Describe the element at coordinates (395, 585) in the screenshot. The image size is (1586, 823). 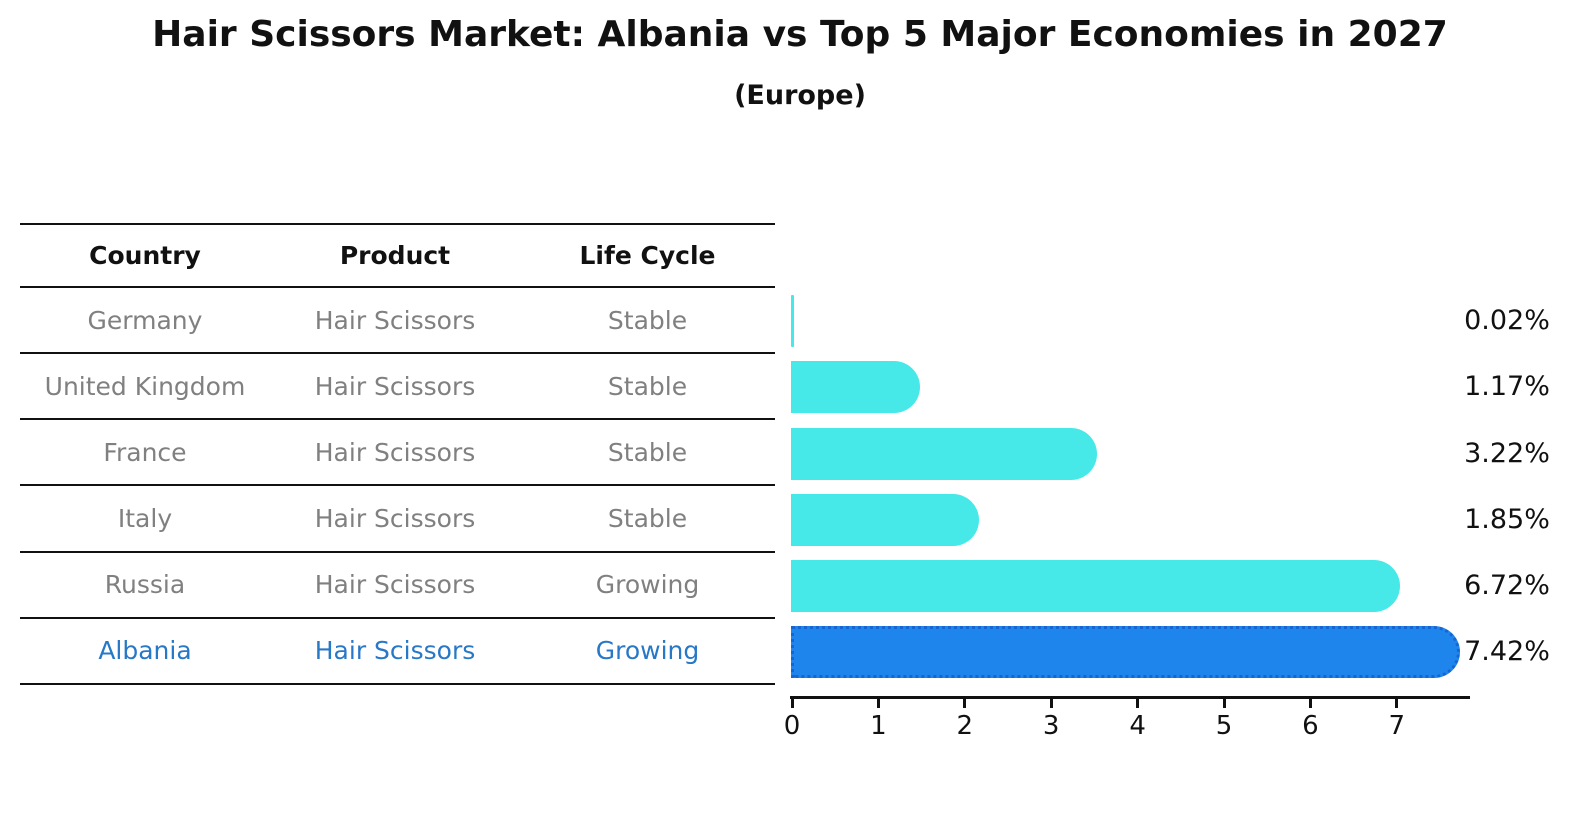
I see `cell-product-russia: Hair Scissors` at that location.